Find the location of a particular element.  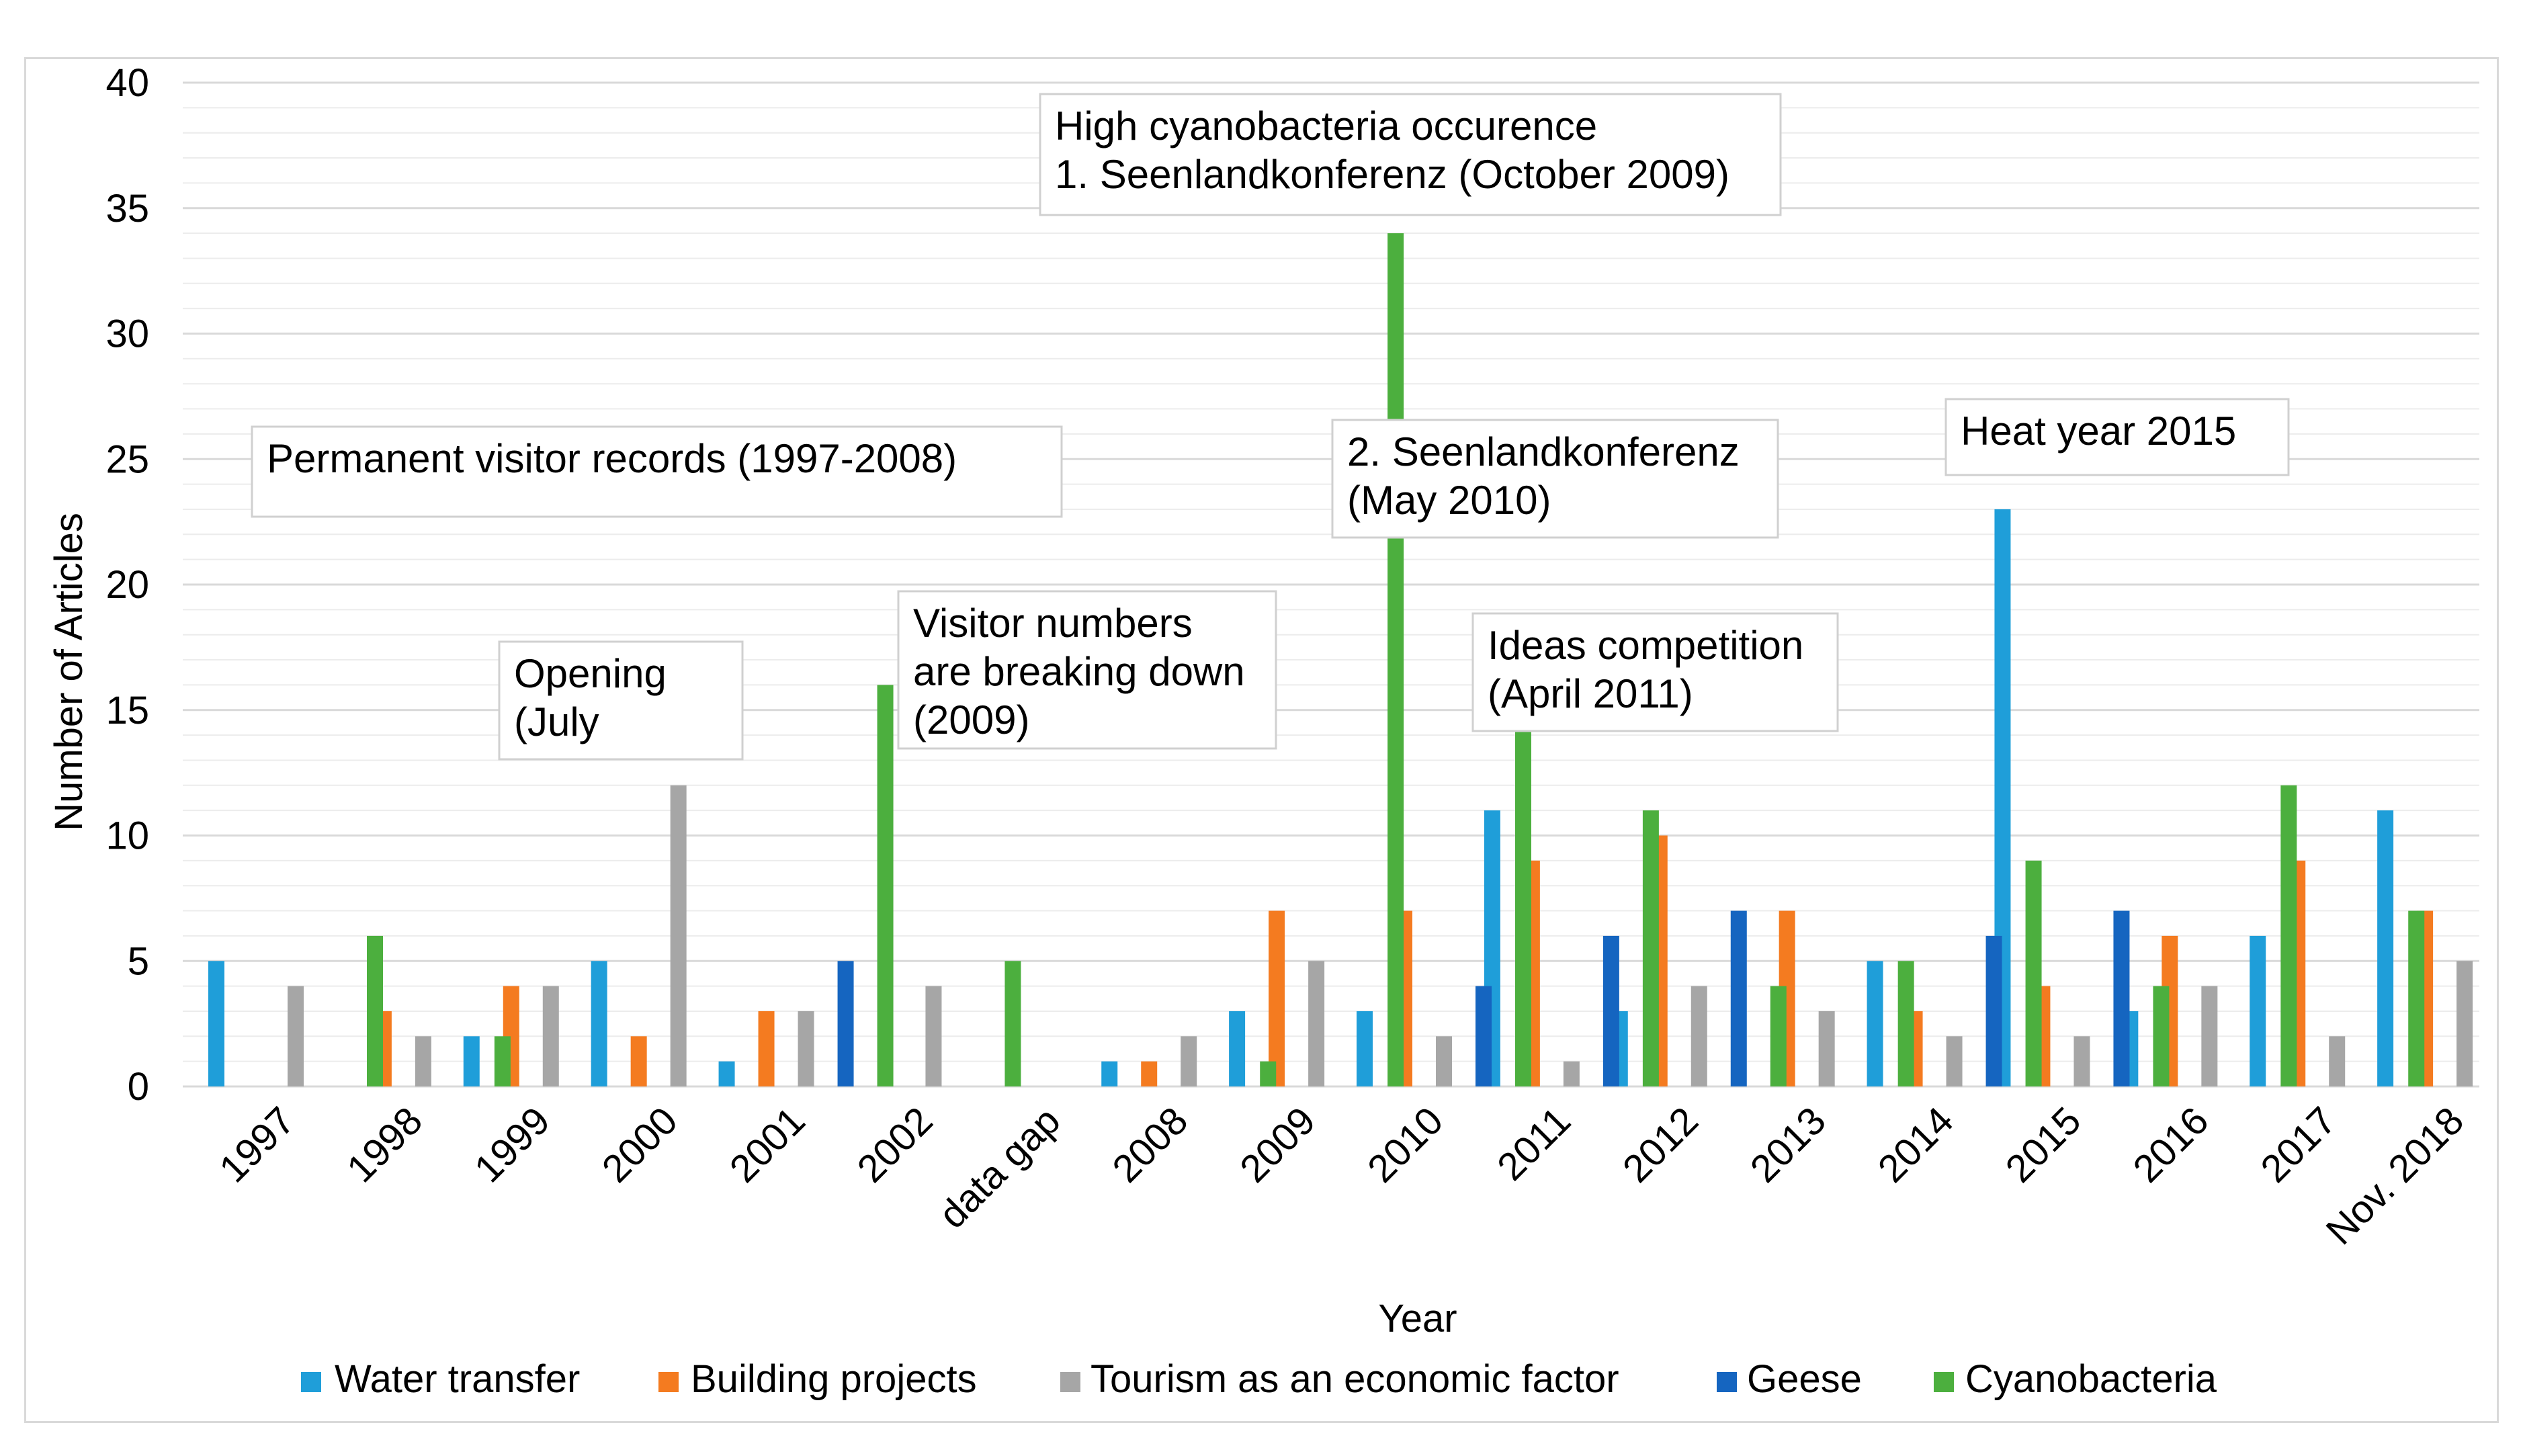

annotation-text: Opening is located at coordinates (590, 673).